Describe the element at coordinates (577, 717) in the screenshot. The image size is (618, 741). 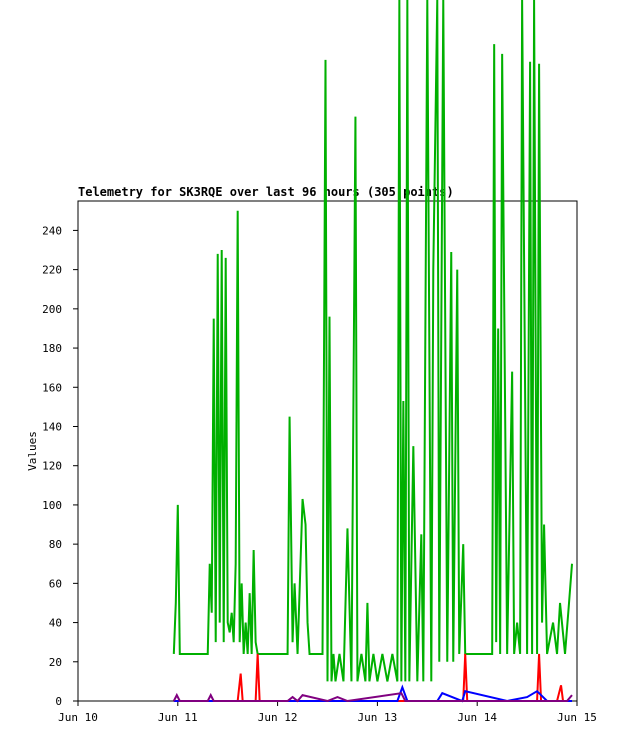
I see `x-tick-label: Jun 15` at that location.